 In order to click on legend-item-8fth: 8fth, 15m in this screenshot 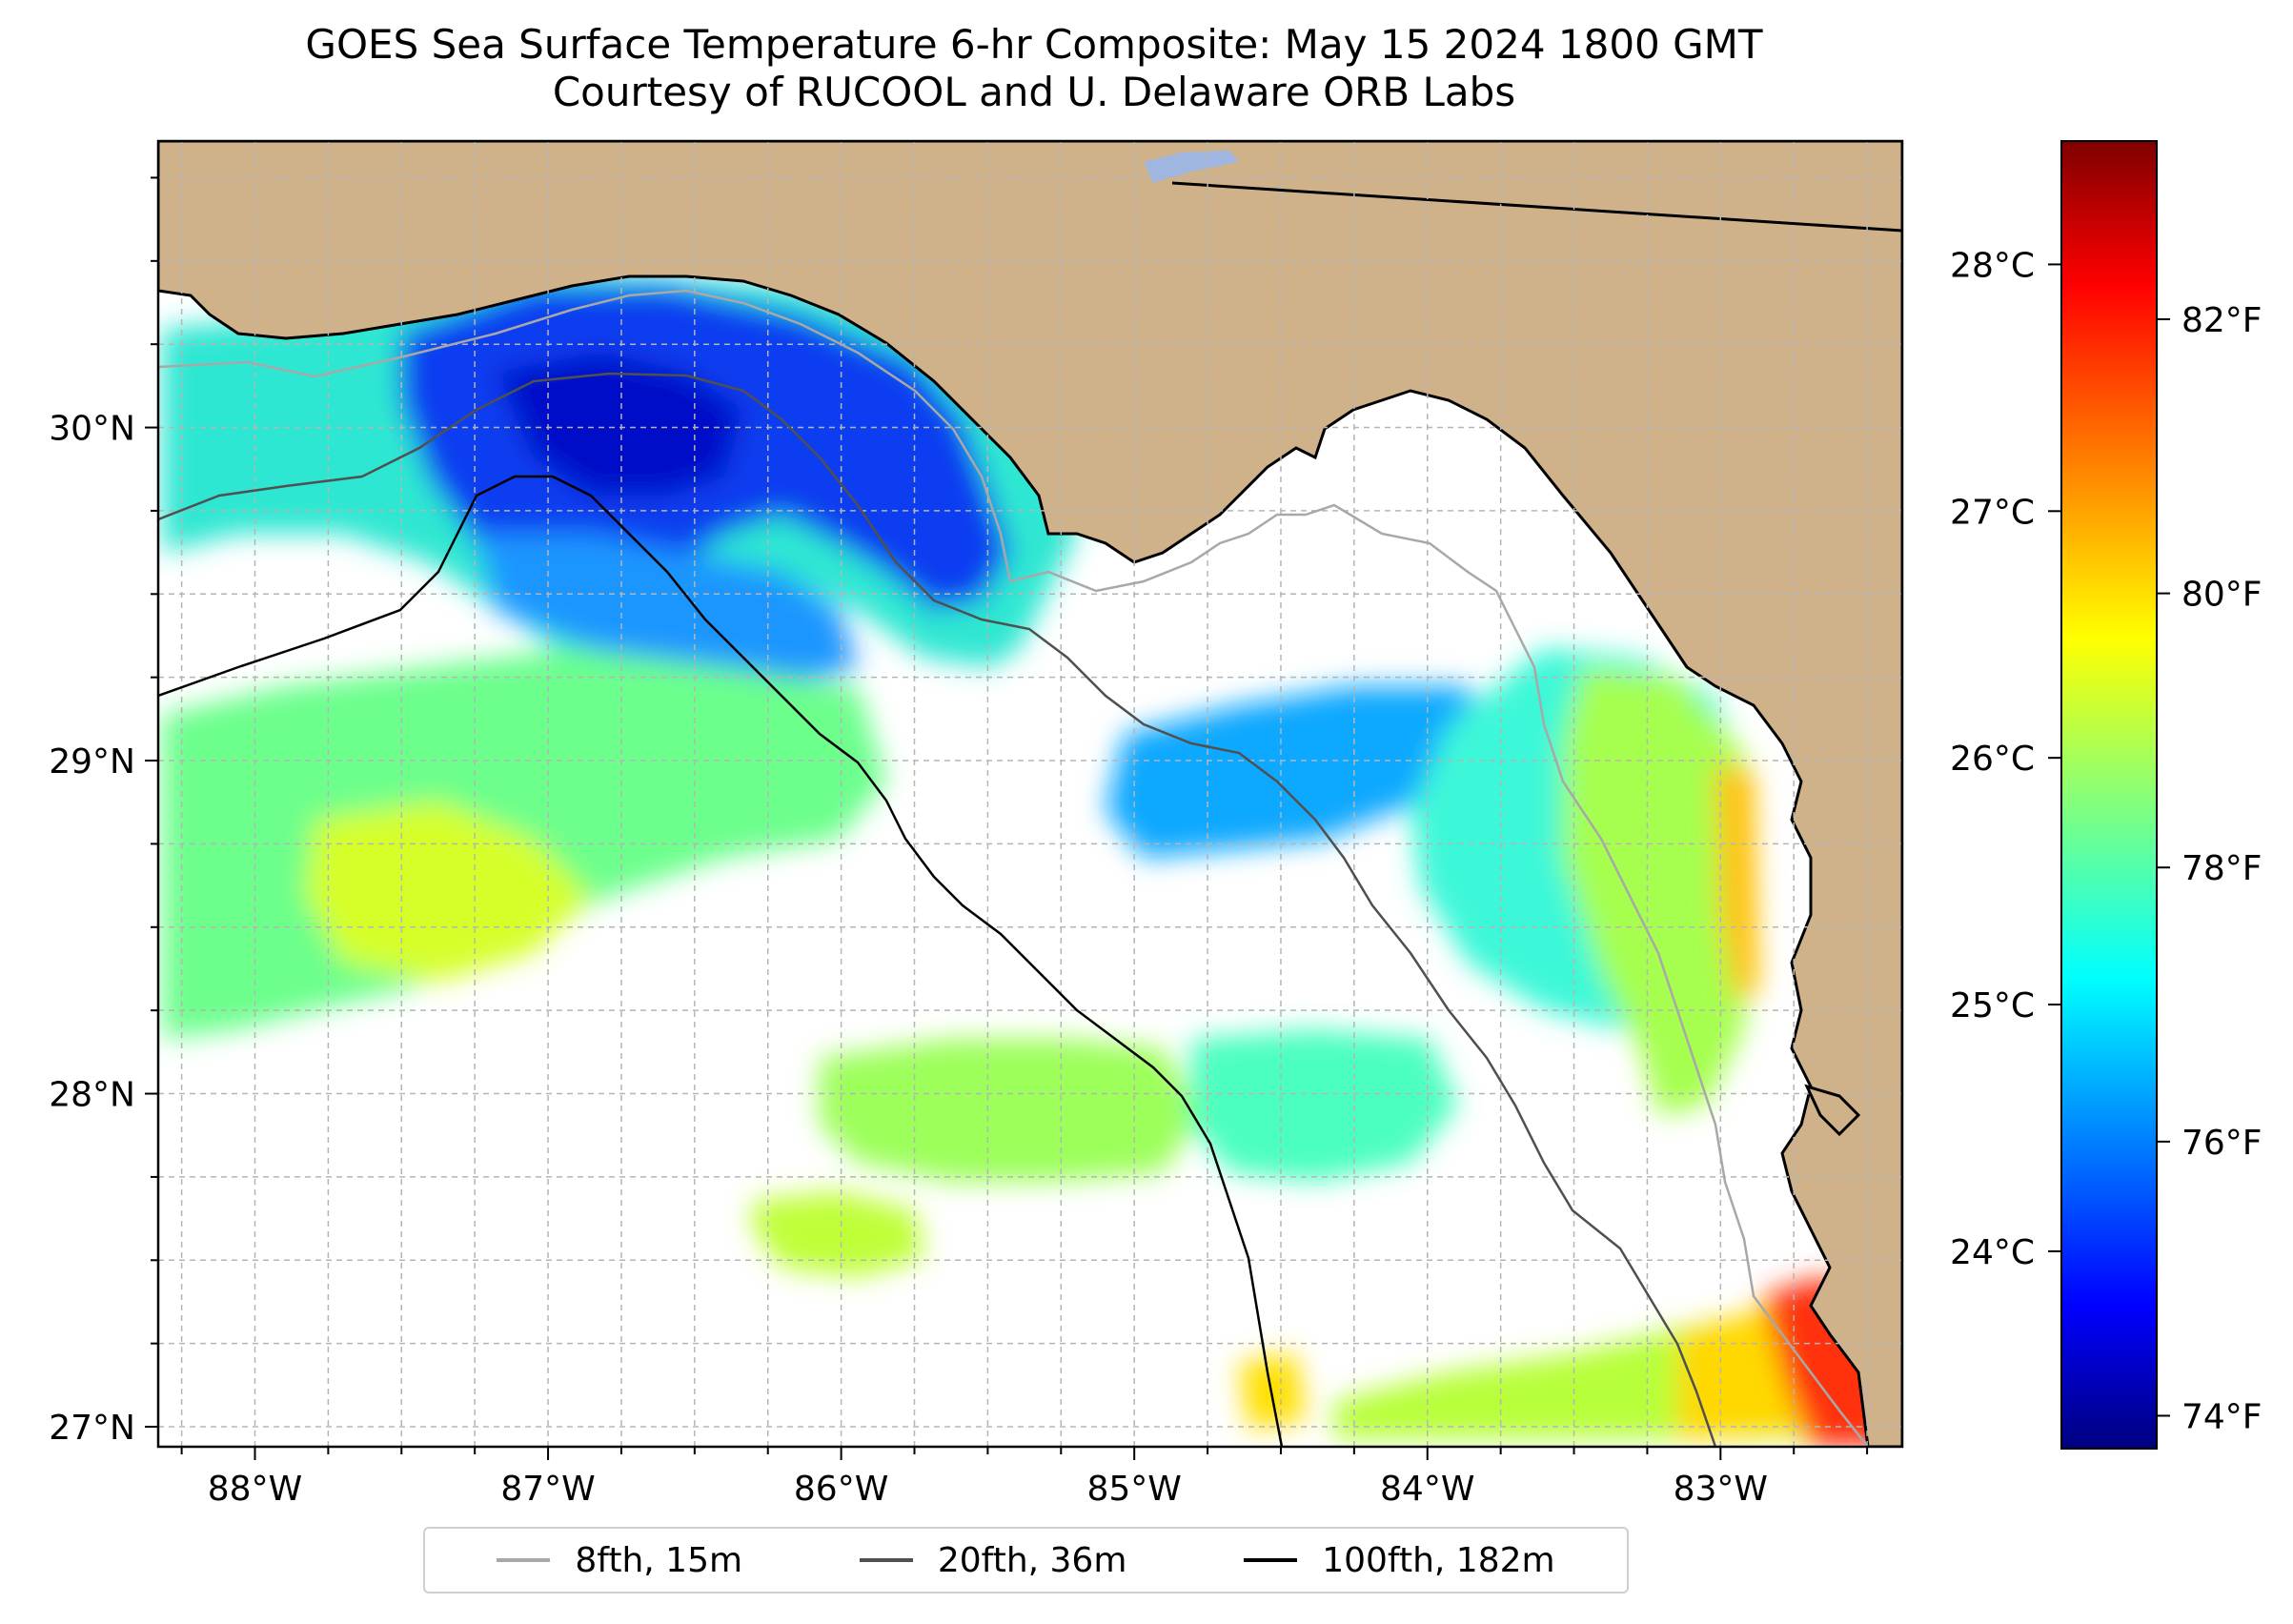, I will do `click(620, 1560)`.